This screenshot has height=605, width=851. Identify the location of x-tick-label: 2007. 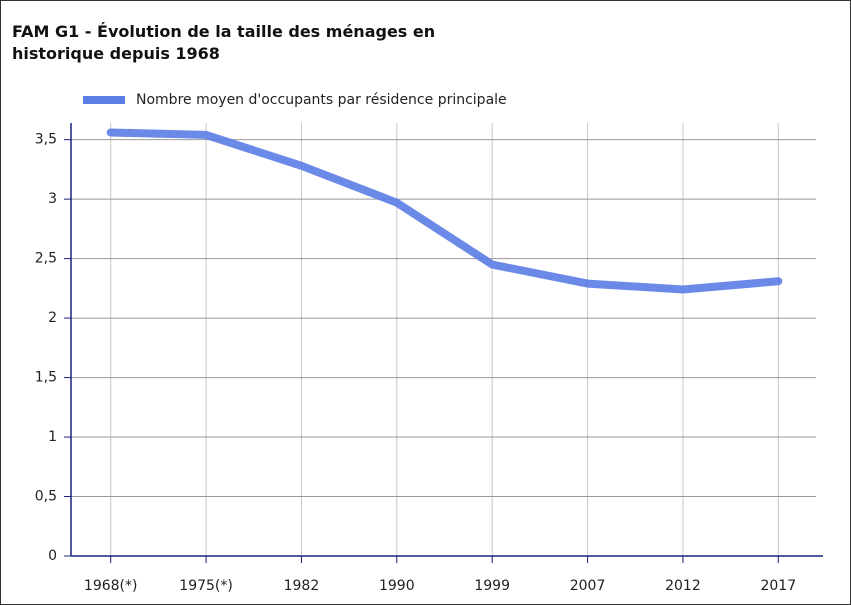
(588, 586).